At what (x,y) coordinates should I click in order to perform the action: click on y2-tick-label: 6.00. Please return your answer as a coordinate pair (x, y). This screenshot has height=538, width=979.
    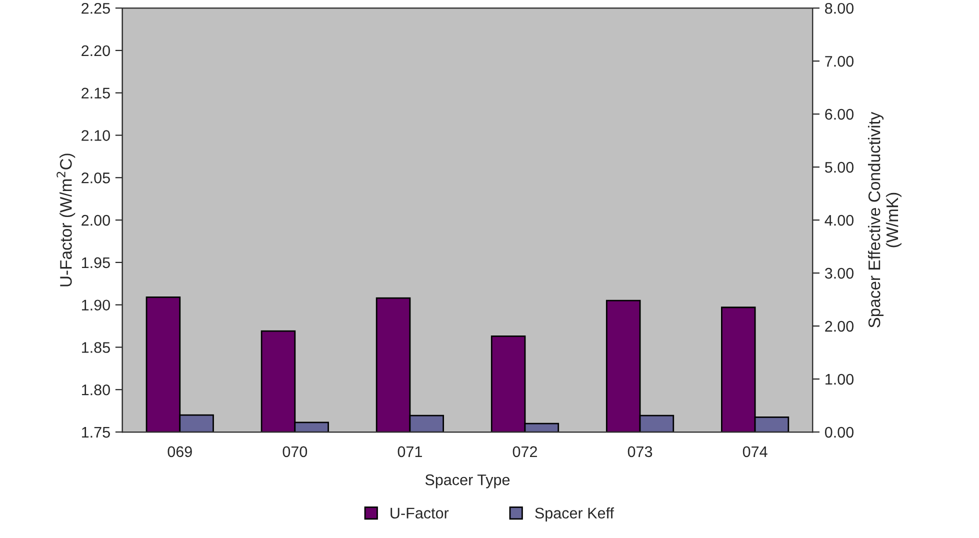
    Looking at the image, I should click on (839, 114).